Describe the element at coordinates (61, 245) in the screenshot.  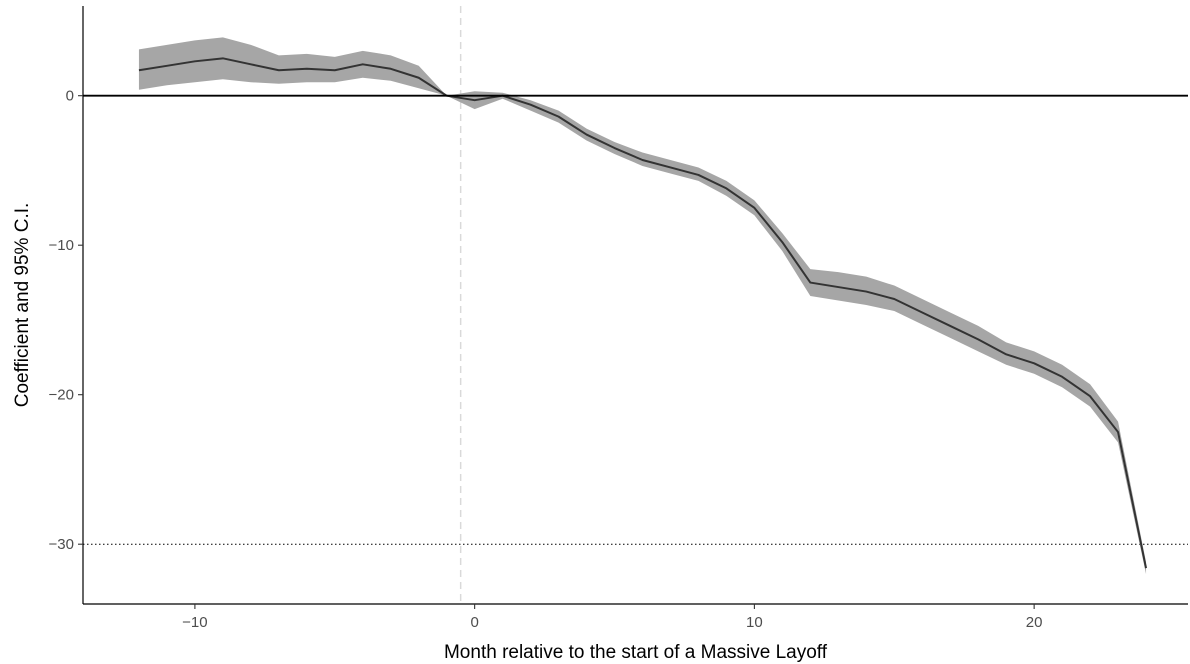
I see `y-tick-label: −10` at that location.